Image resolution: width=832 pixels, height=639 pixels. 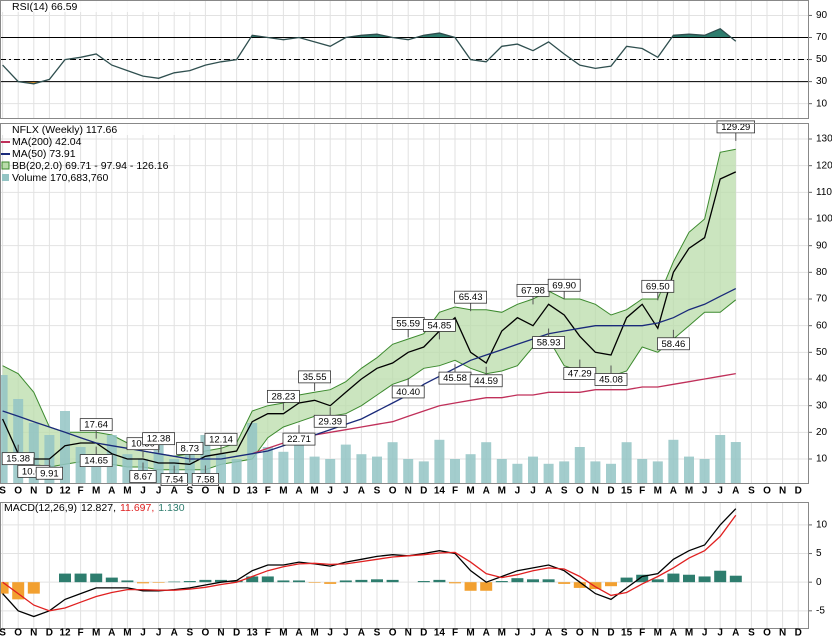 I want to click on x-tick-label: 15, so click(x=627, y=633).